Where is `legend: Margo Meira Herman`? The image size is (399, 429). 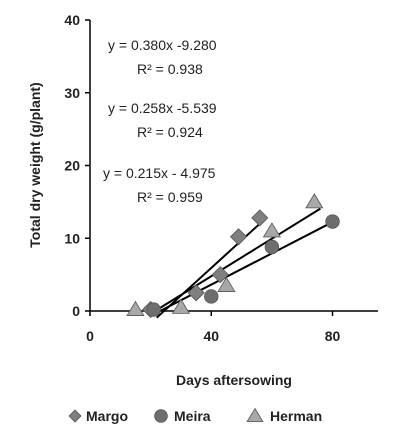 legend: Margo Meira Herman is located at coordinates (195, 415).